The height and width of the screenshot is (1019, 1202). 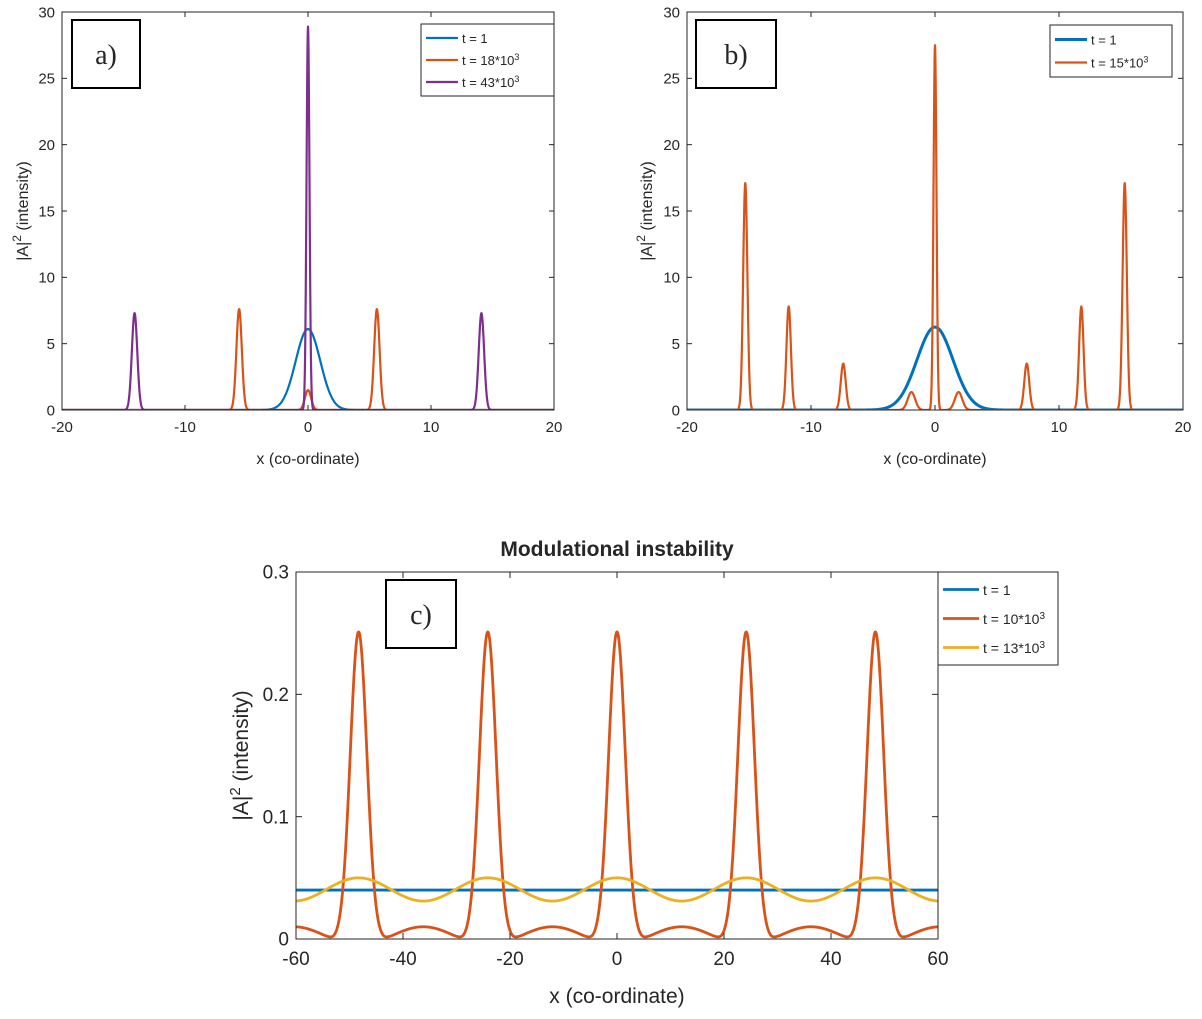 I want to click on legend-box, so click(x=1111, y=51).